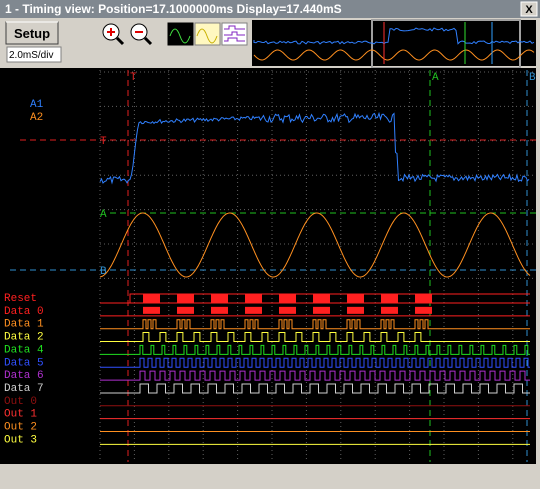 This screenshot has height=489, width=540. Describe the element at coordinates (20, 440) in the screenshot. I see `digital-channel-label: Out 3` at that location.